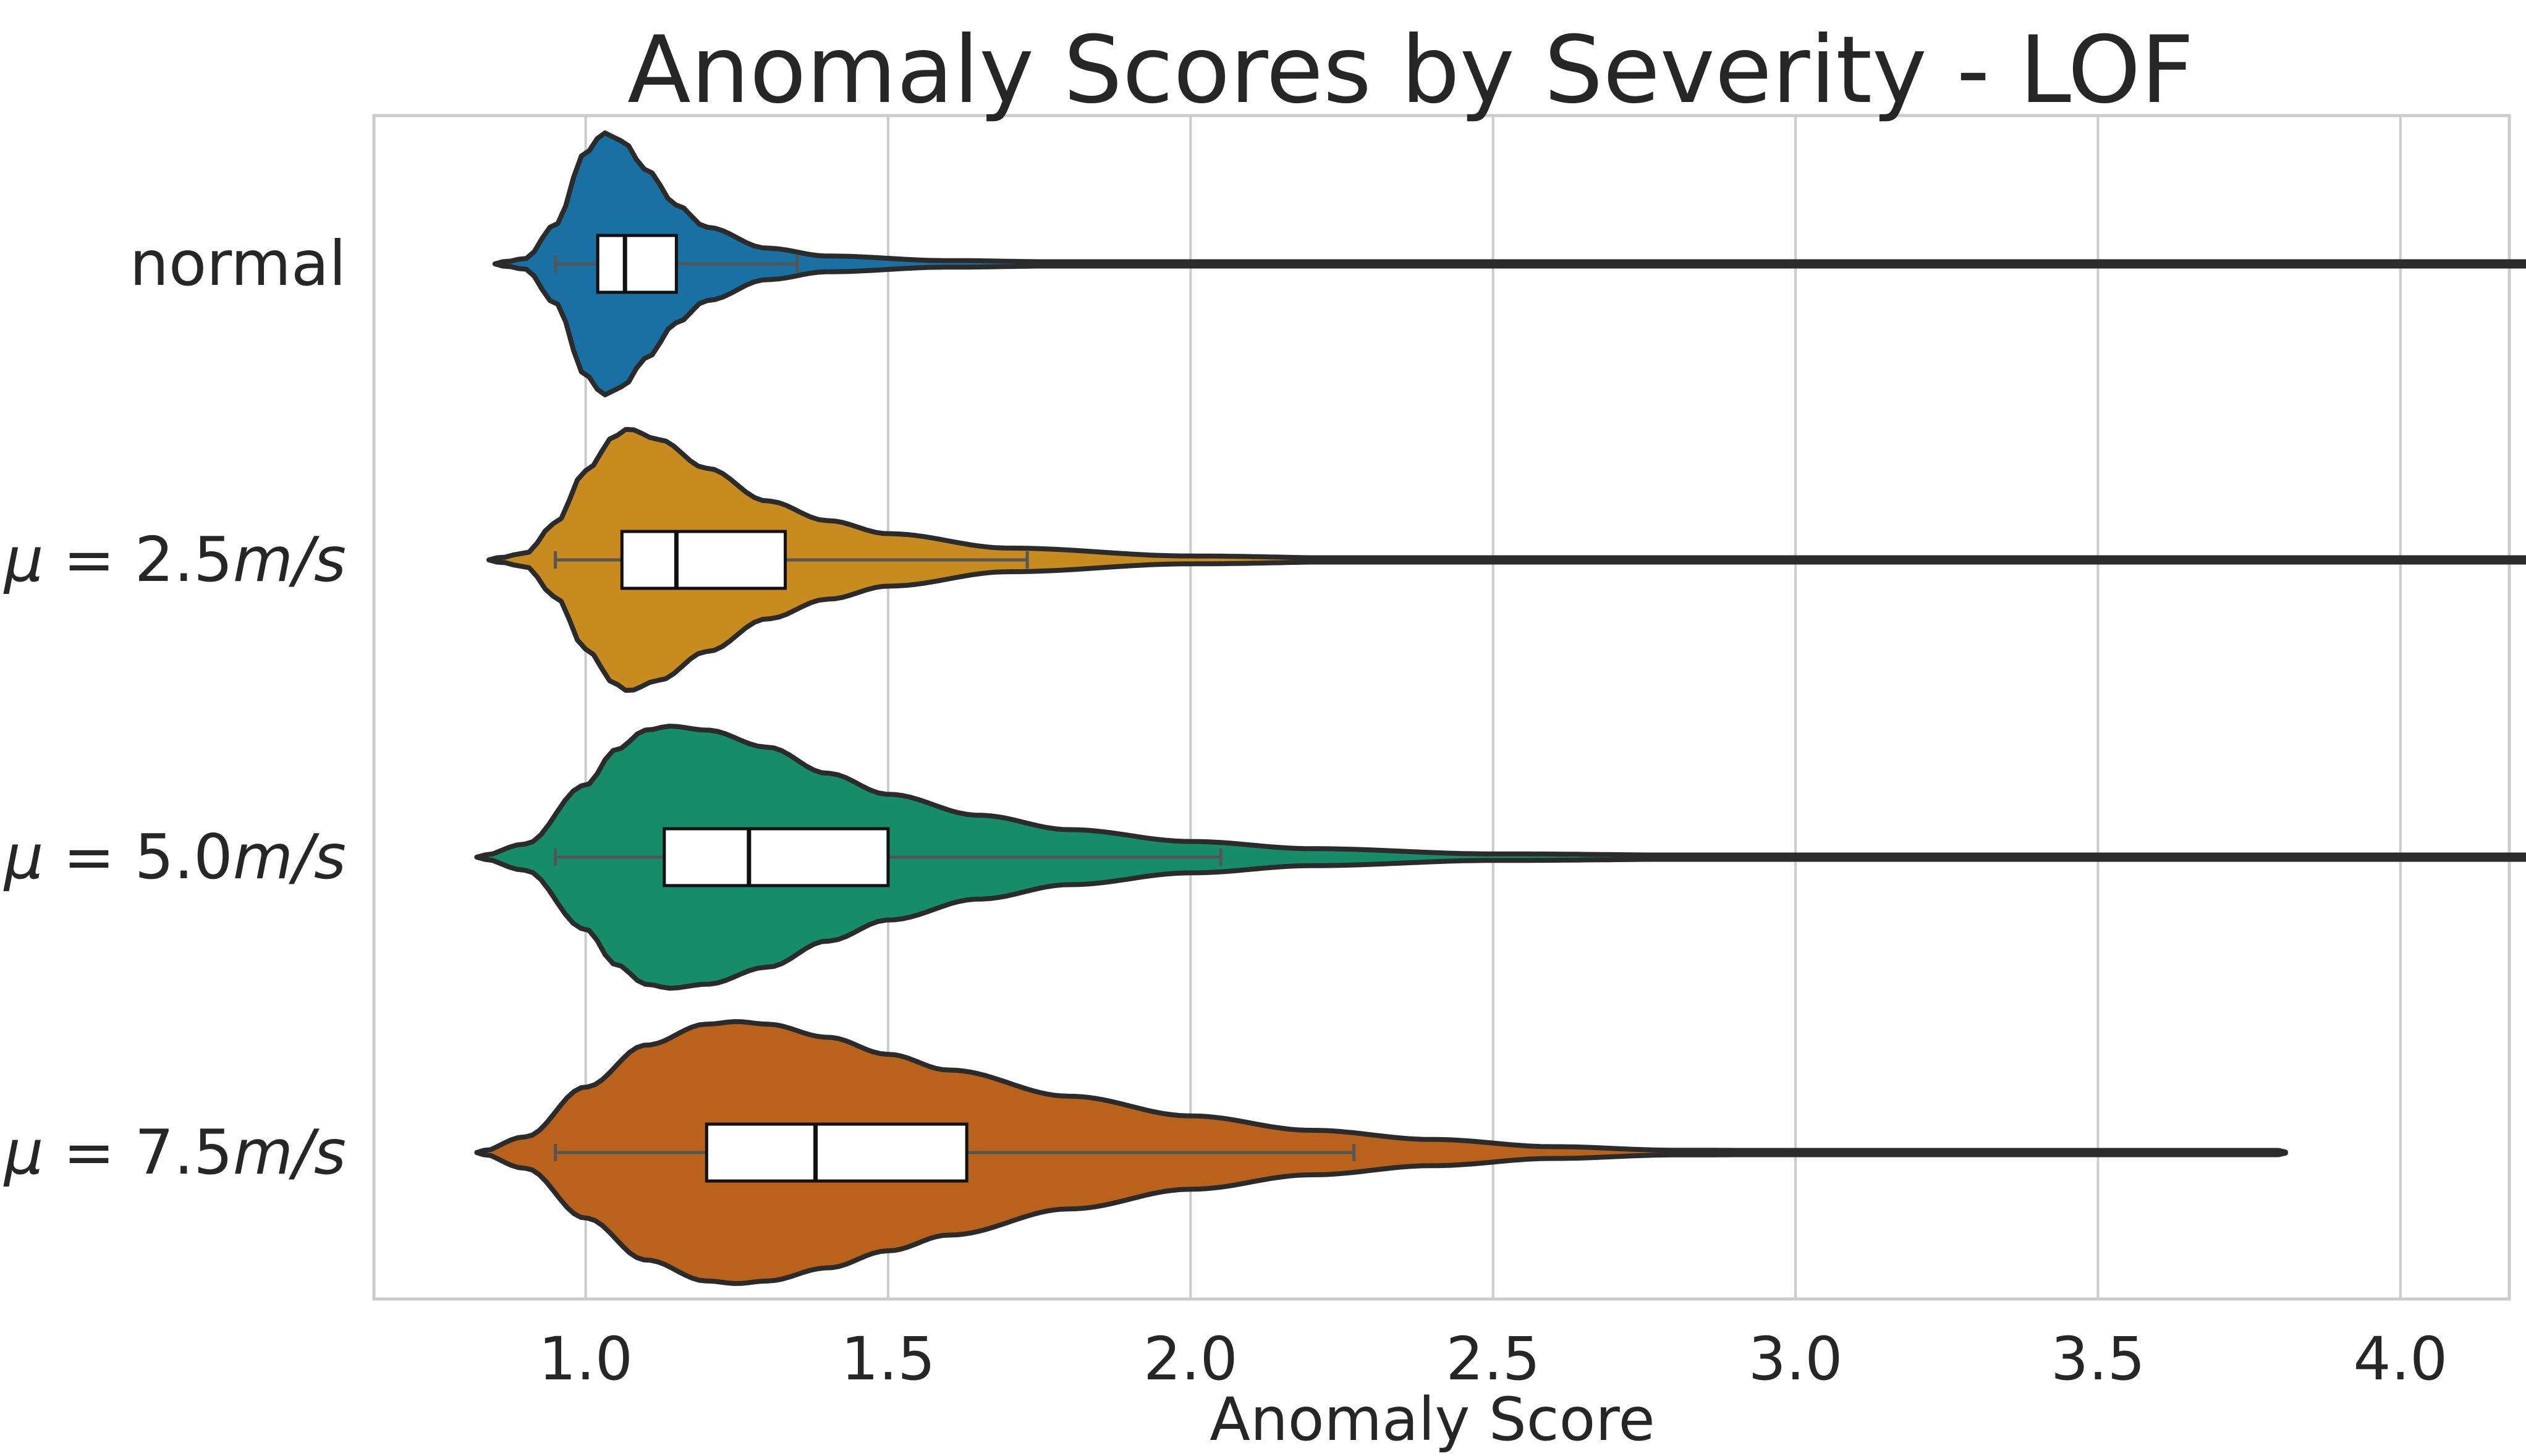 This screenshot has height=1456, width=2526. What do you see at coordinates (1795, 1359) in the screenshot?
I see `x-tick-label: 3.0` at bounding box center [1795, 1359].